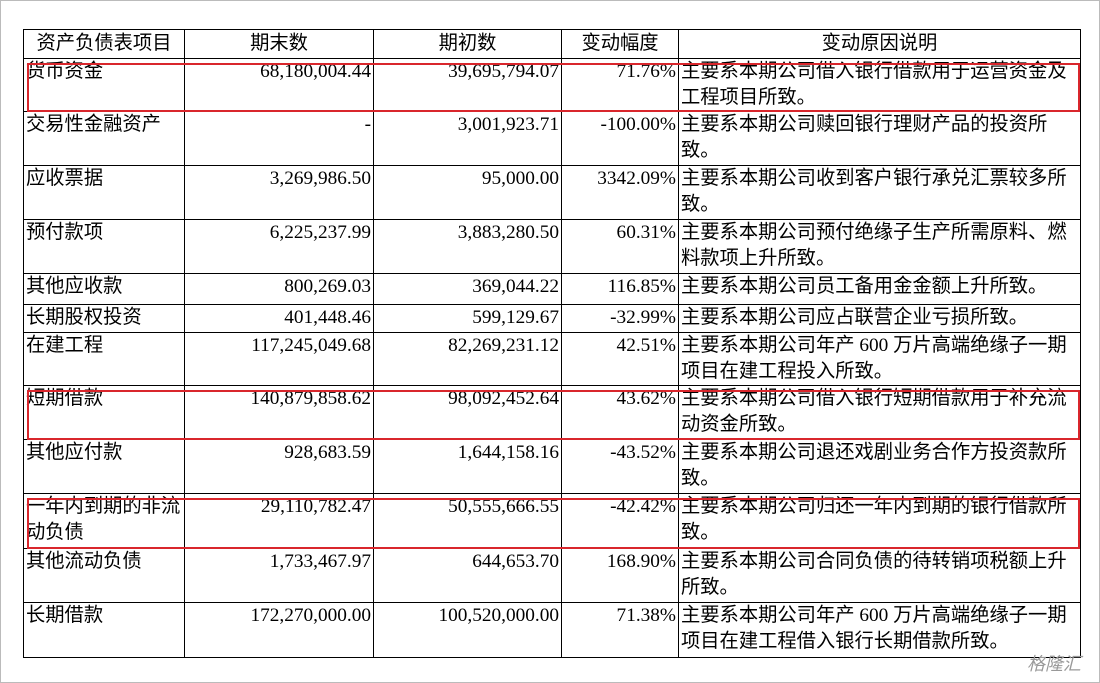 The width and height of the screenshot is (1100, 683). Describe the element at coordinates (620, 289) in the screenshot. I see `number-cell: 116.85%` at that location.